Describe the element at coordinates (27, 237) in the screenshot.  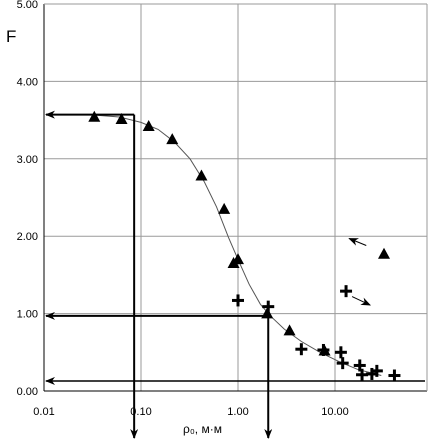
I see `y-tick-label: 2.00` at that location.